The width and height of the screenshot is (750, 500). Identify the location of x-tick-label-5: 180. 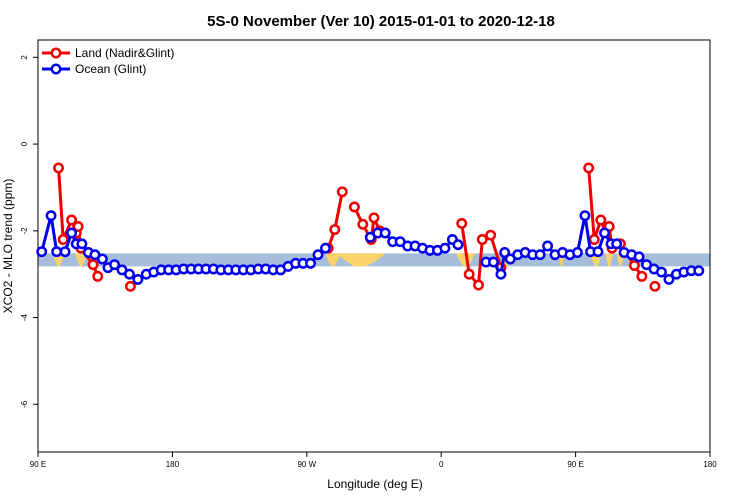
(710, 464).